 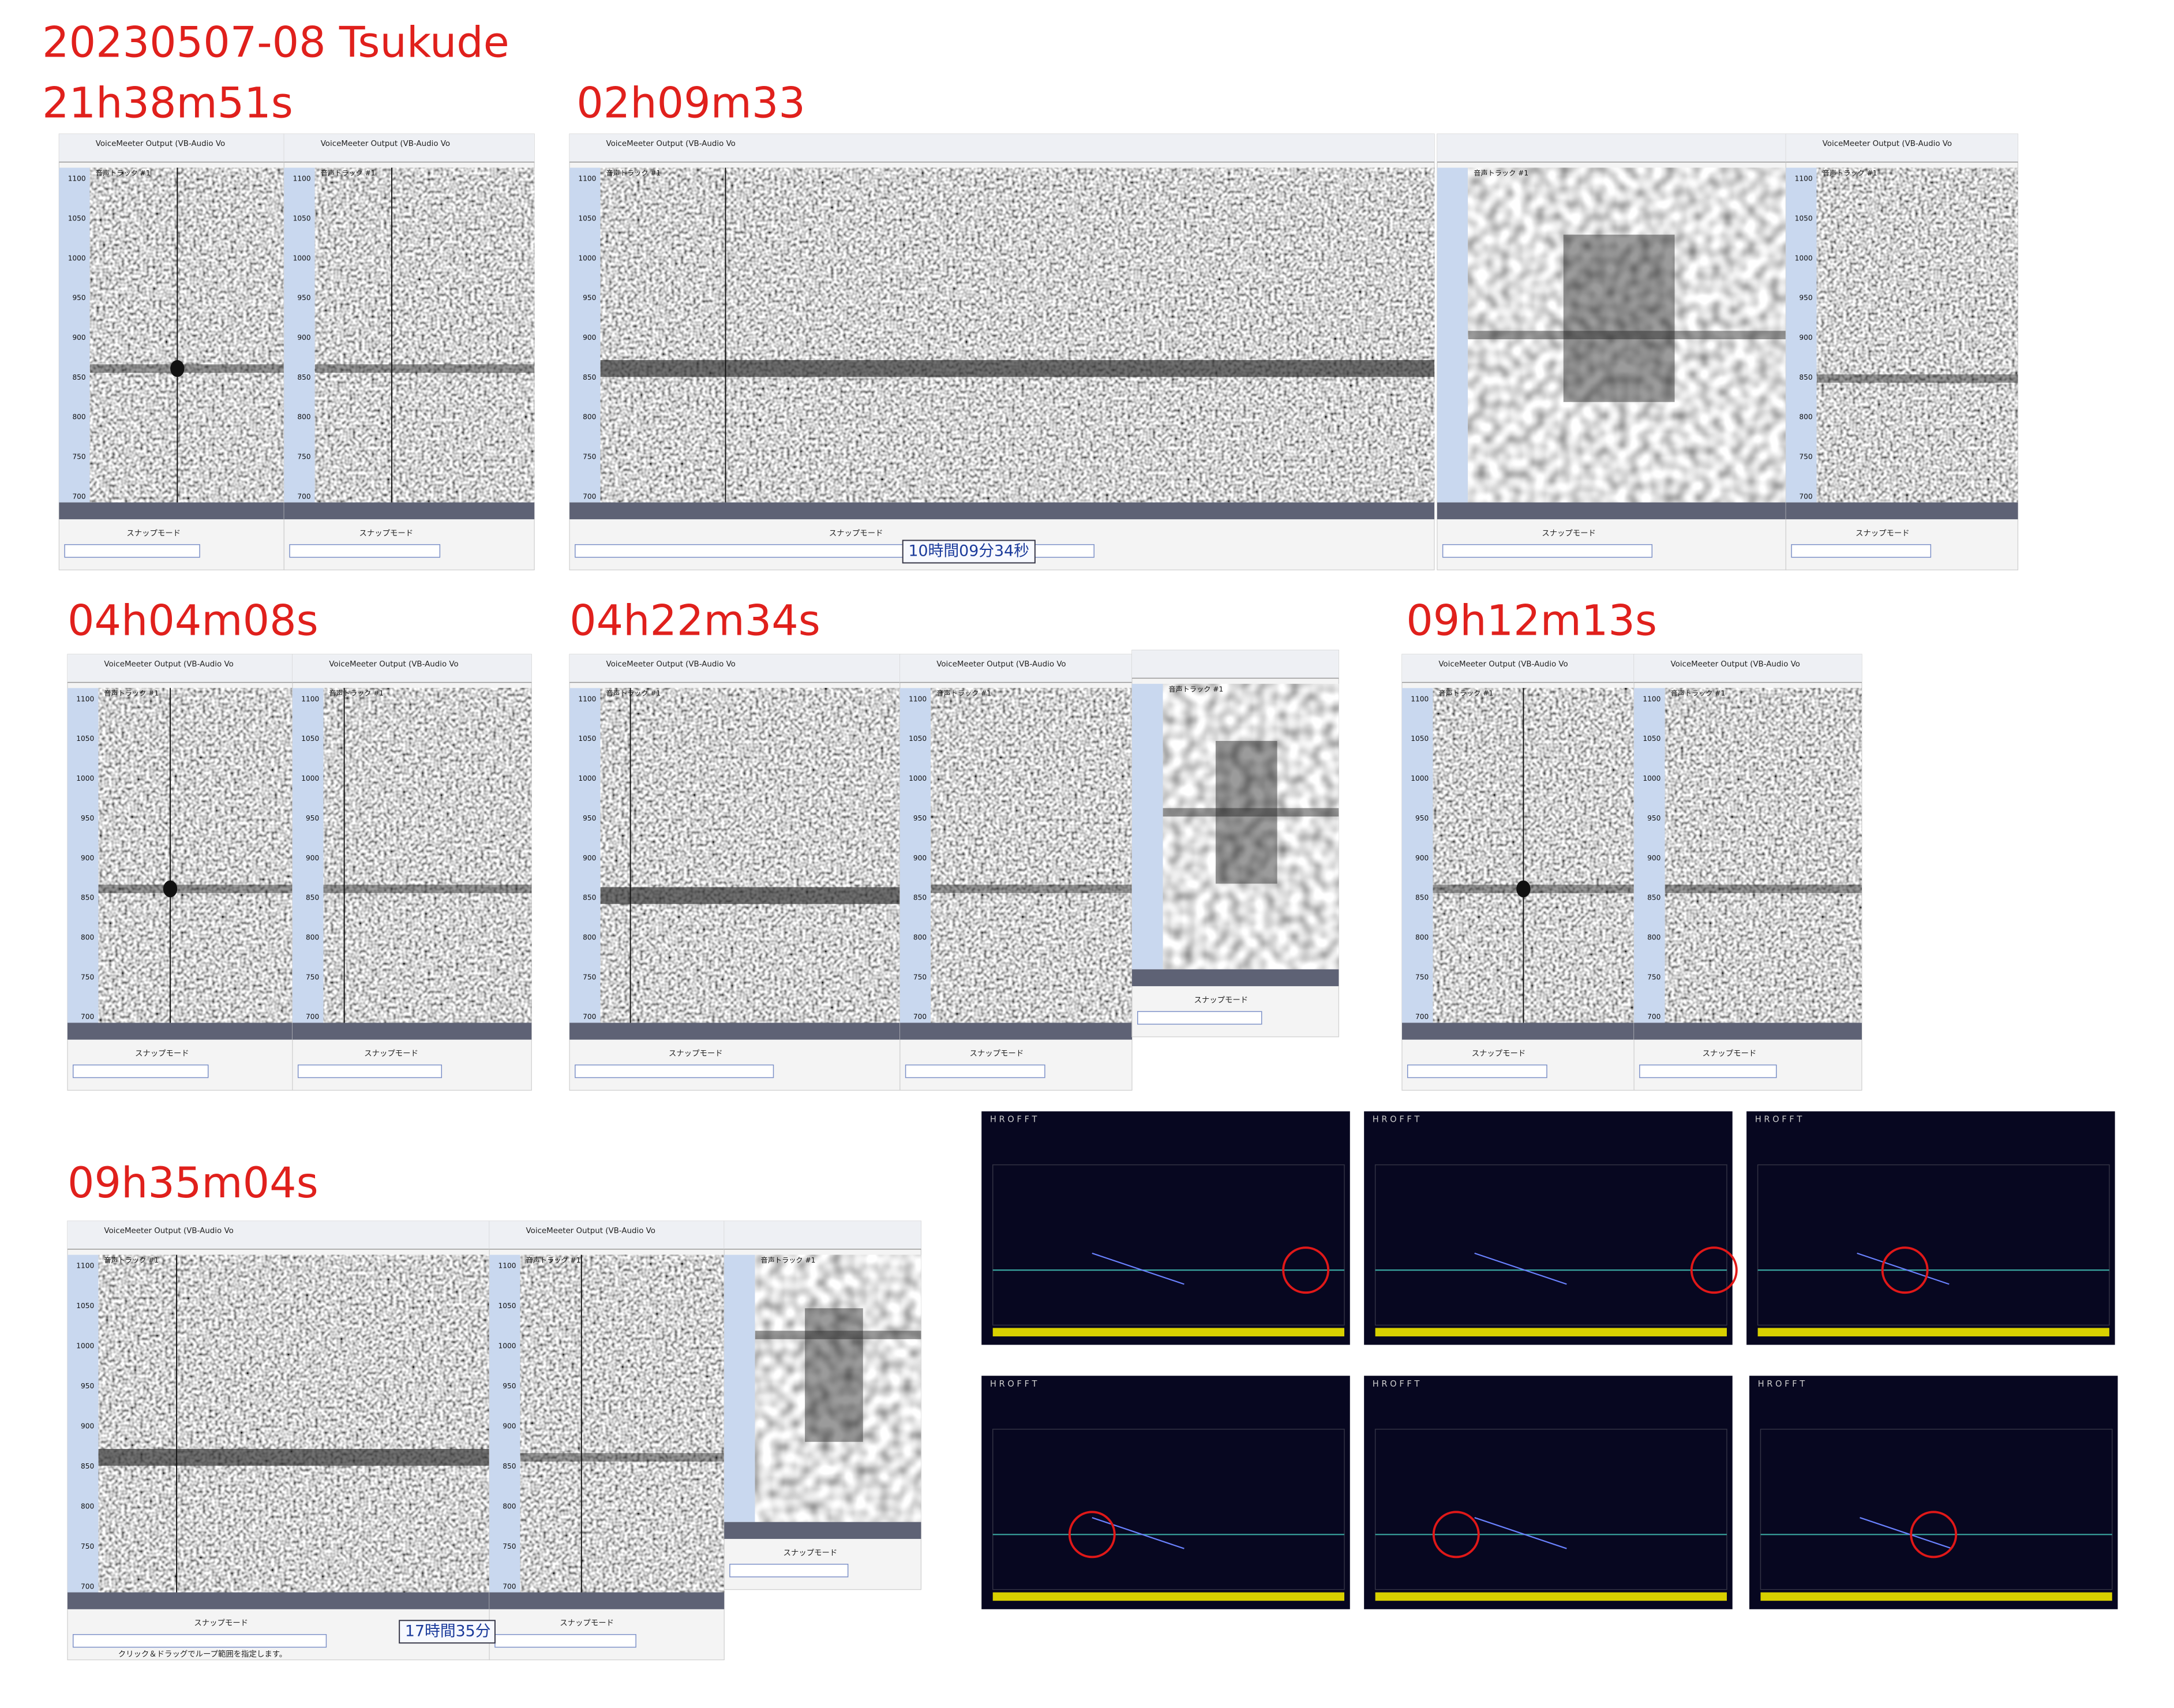 I want to click on carrier-line, so click(x=1251, y=812).